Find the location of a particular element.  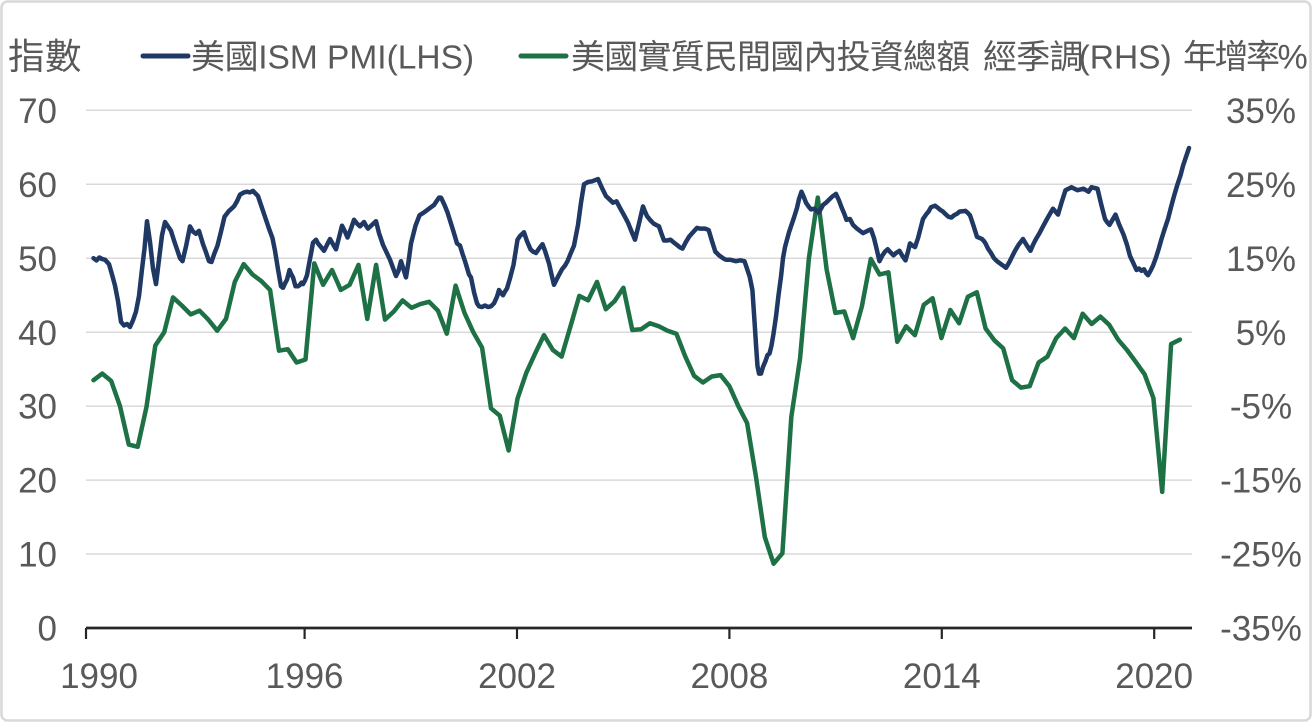

svg-text: -15% is located at coordinates (1261, 481).